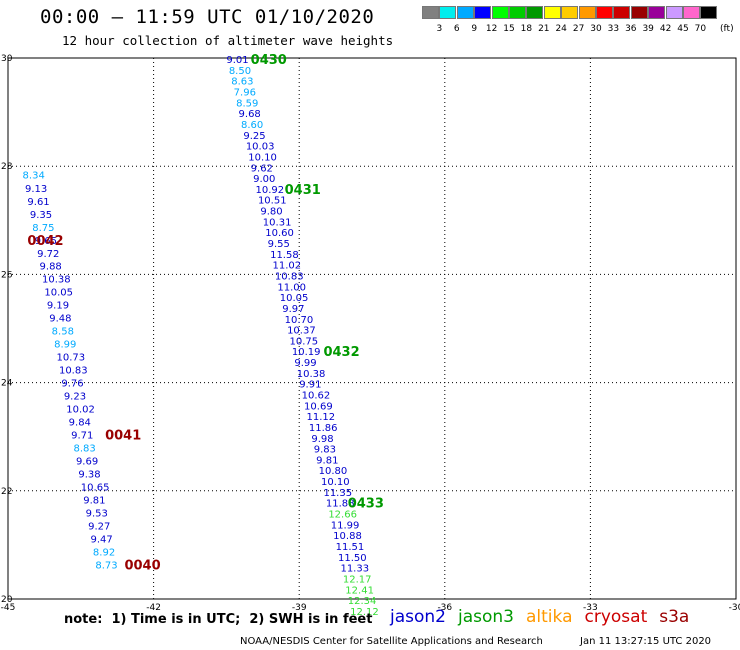  What do you see at coordinates (291, 287) in the screenshot?
I see `wave-height-value: 11.00` at bounding box center [291, 287].